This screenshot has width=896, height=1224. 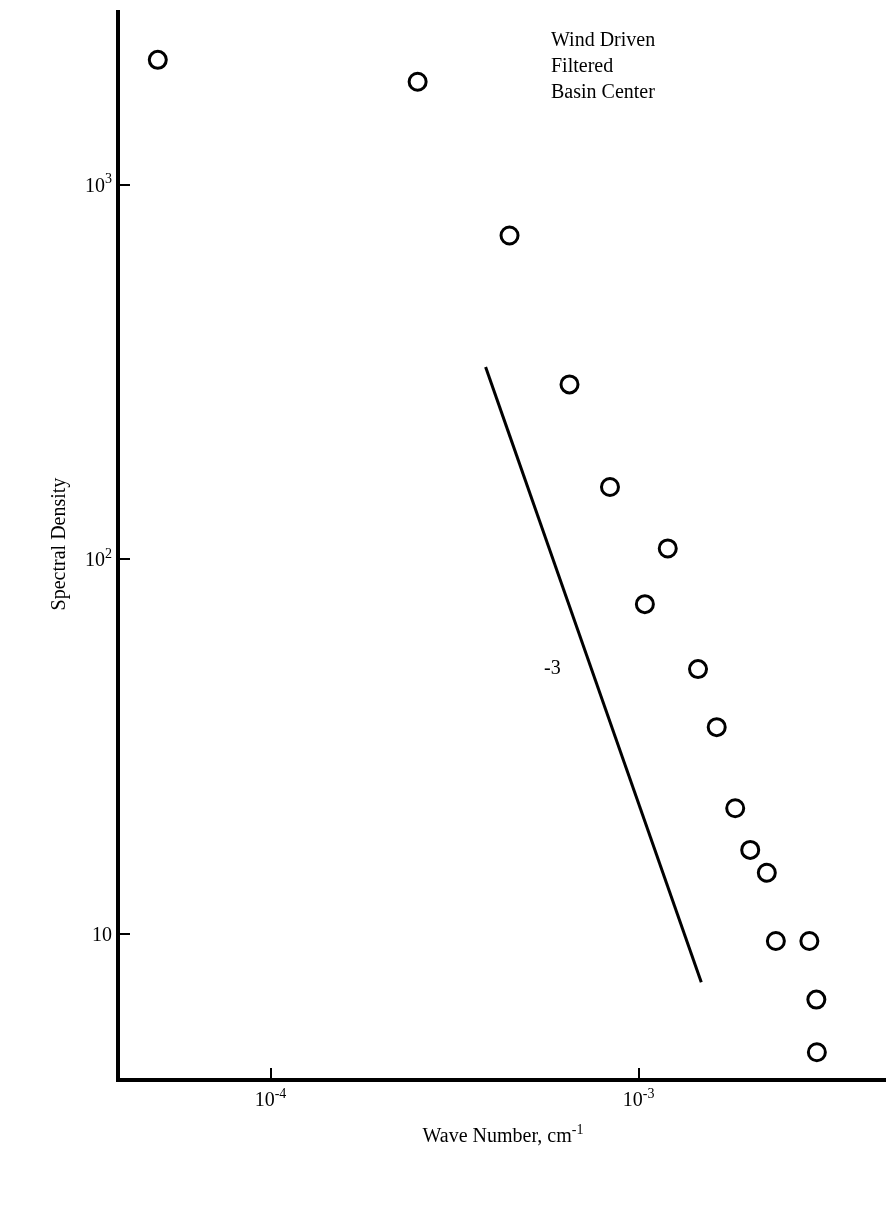 What do you see at coordinates (270, 1097) in the screenshot?
I see `x-tick-label: 10$^{-4}$` at bounding box center [270, 1097].